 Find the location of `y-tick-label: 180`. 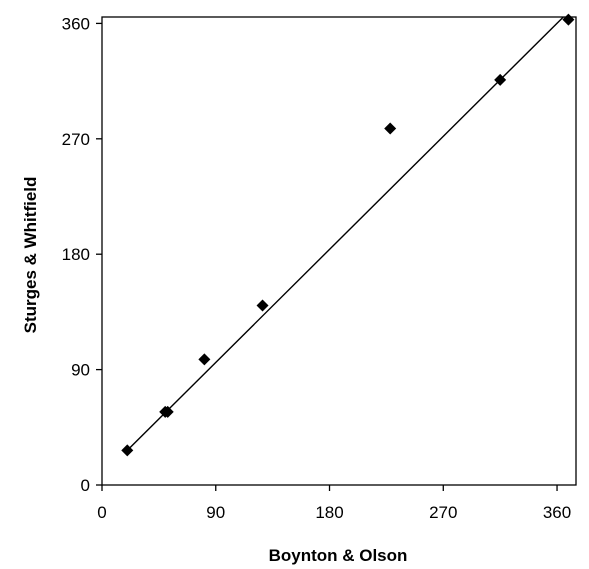

y-tick-label: 180 is located at coordinates (76, 254).